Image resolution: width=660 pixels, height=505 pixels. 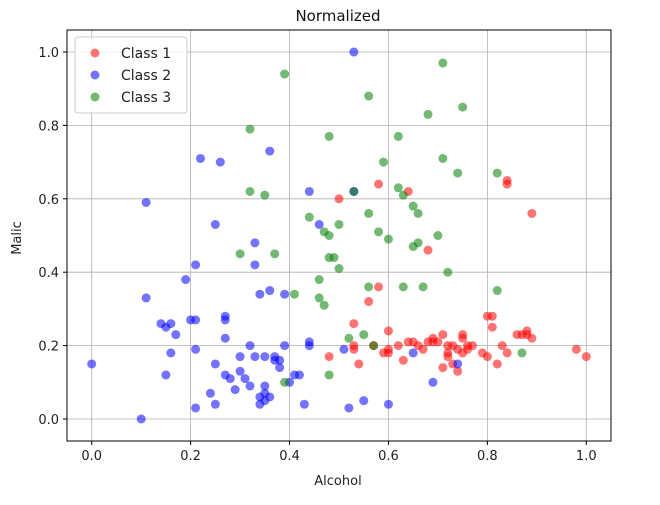 I want to click on legend-label: Class 2, so click(x=146, y=76).